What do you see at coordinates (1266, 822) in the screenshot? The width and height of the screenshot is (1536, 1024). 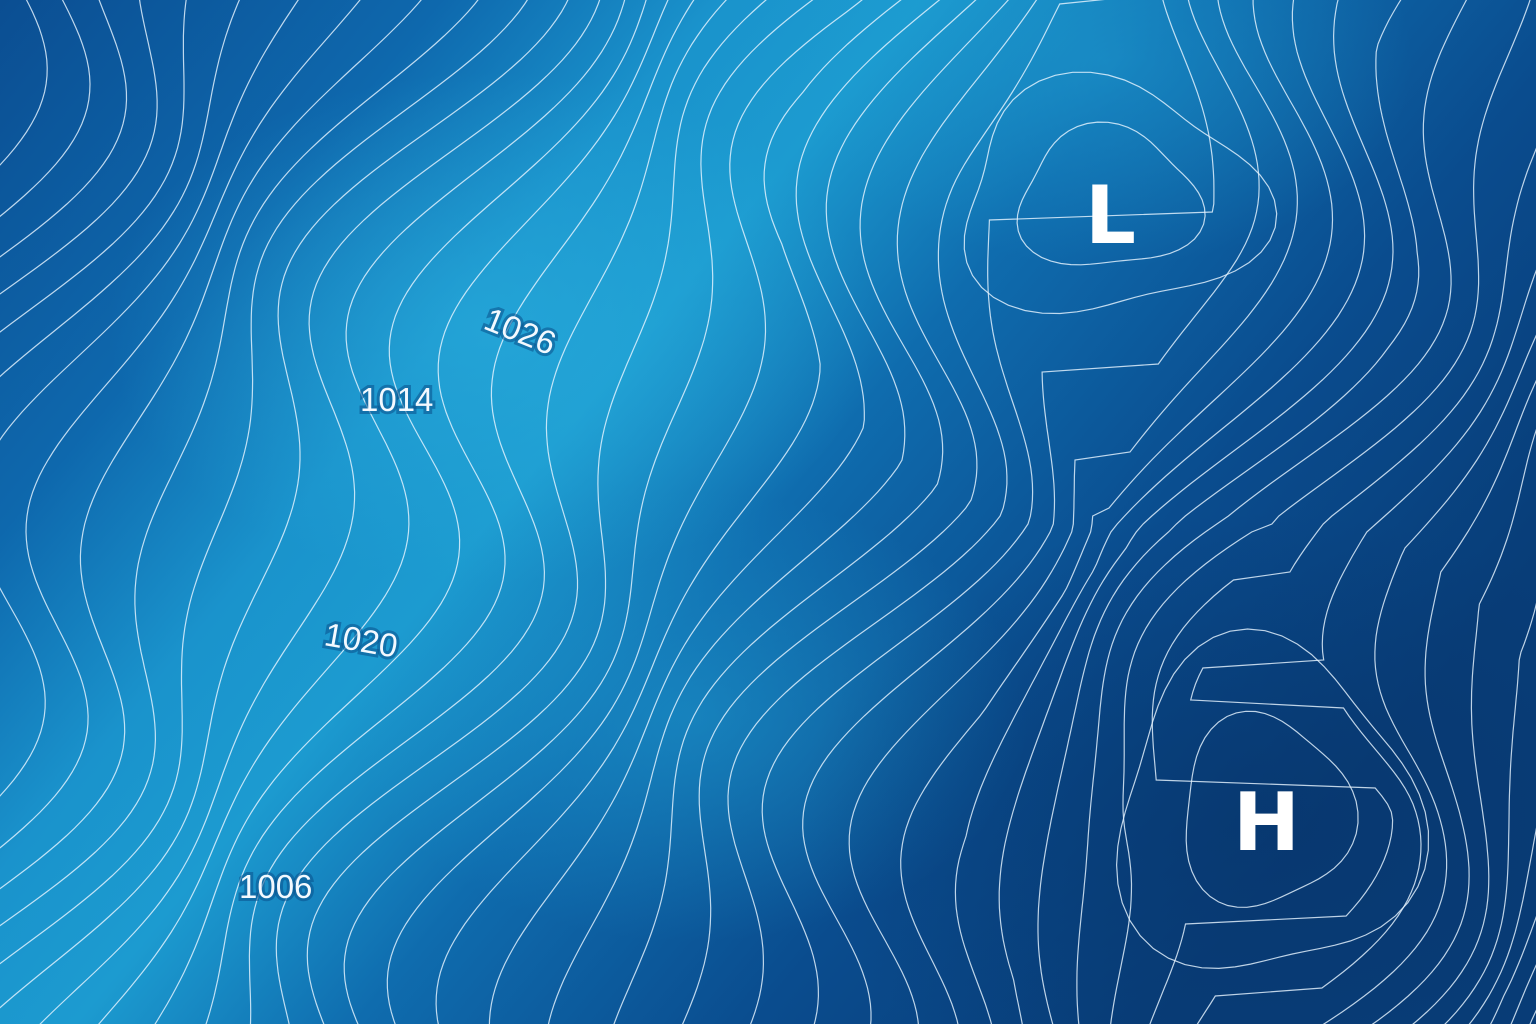 I see `high-pressure-marker: H` at bounding box center [1266, 822].